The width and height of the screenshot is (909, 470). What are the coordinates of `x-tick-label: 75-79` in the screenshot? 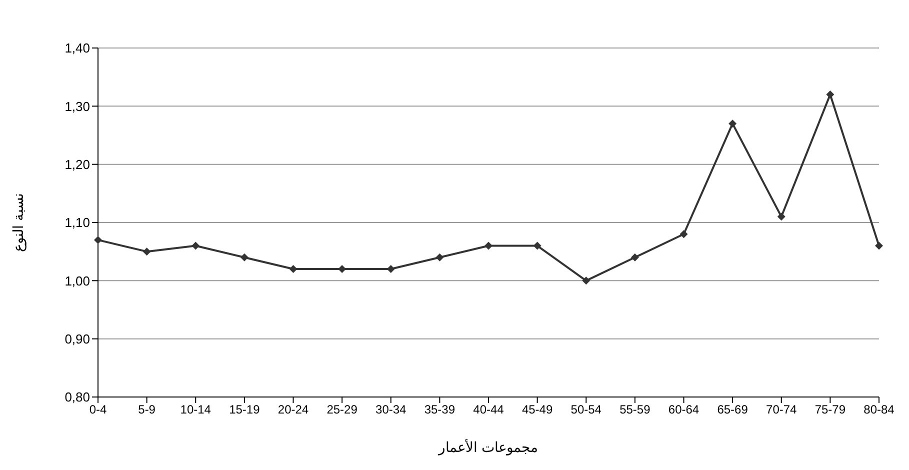 It's located at (830, 409).